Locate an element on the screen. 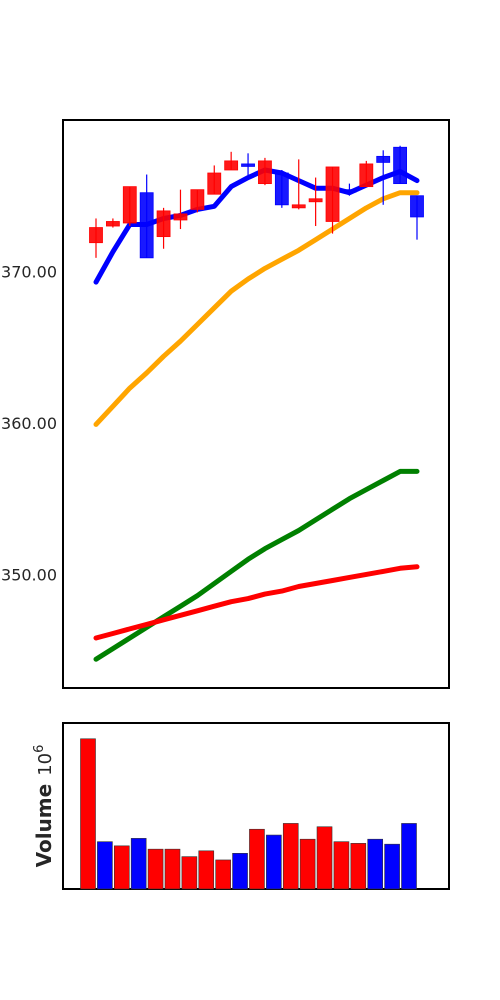 The image size is (500, 1000). price-y-axis: 350.00 360.00 370.00 is located at coordinates (29, 423).